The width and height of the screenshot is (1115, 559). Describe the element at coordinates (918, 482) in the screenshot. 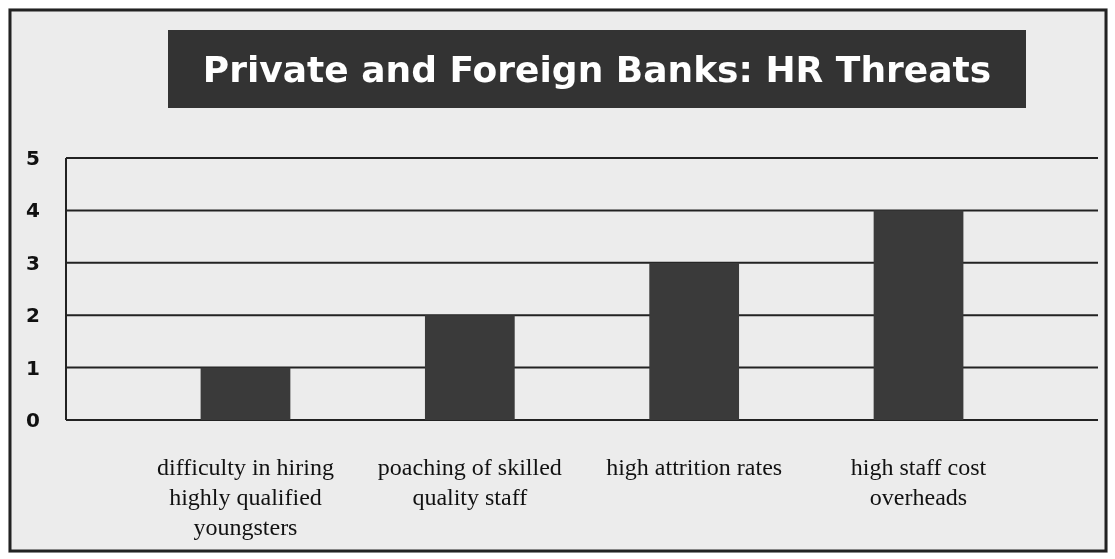

I see `x-tick-label: high staff cost overheads` at that location.